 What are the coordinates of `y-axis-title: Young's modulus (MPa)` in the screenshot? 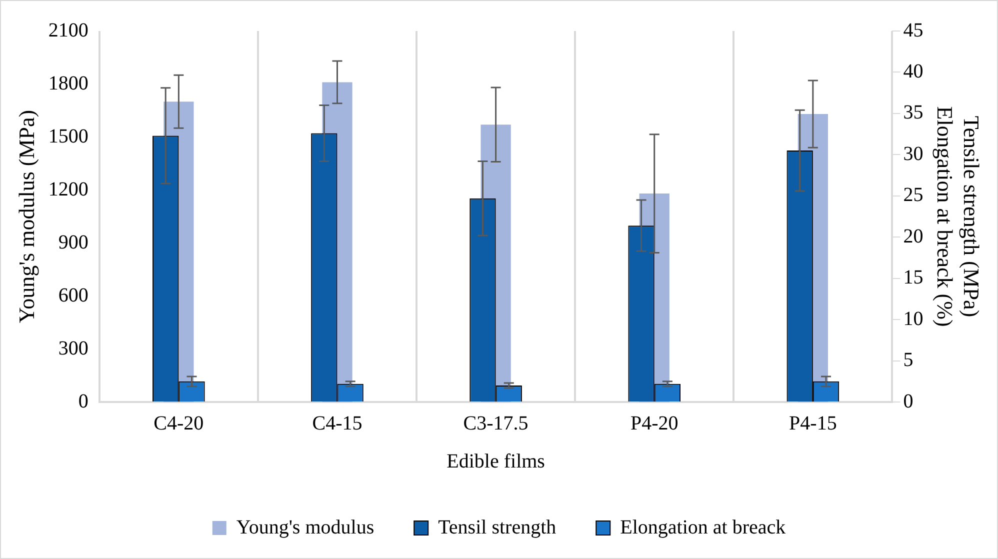 It's located at (26, 217).